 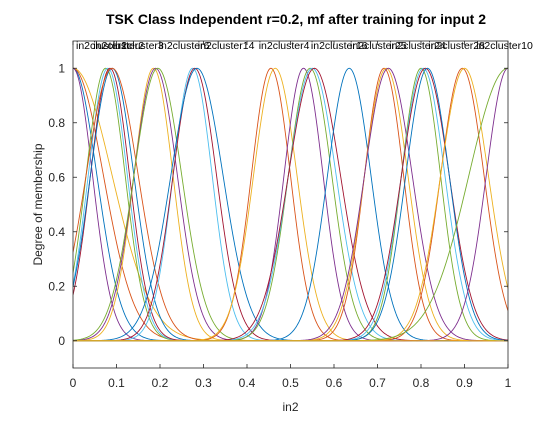 I want to click on x-tick-label: 0.4, so click(x=247, y=383).